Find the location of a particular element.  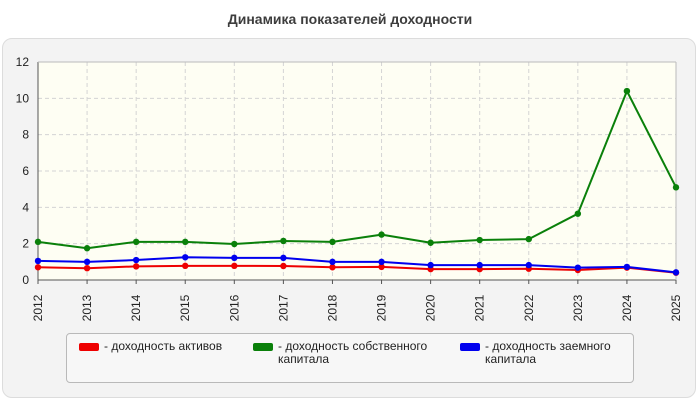

y-tick-label: 2 is located at coordinates (25, 244).